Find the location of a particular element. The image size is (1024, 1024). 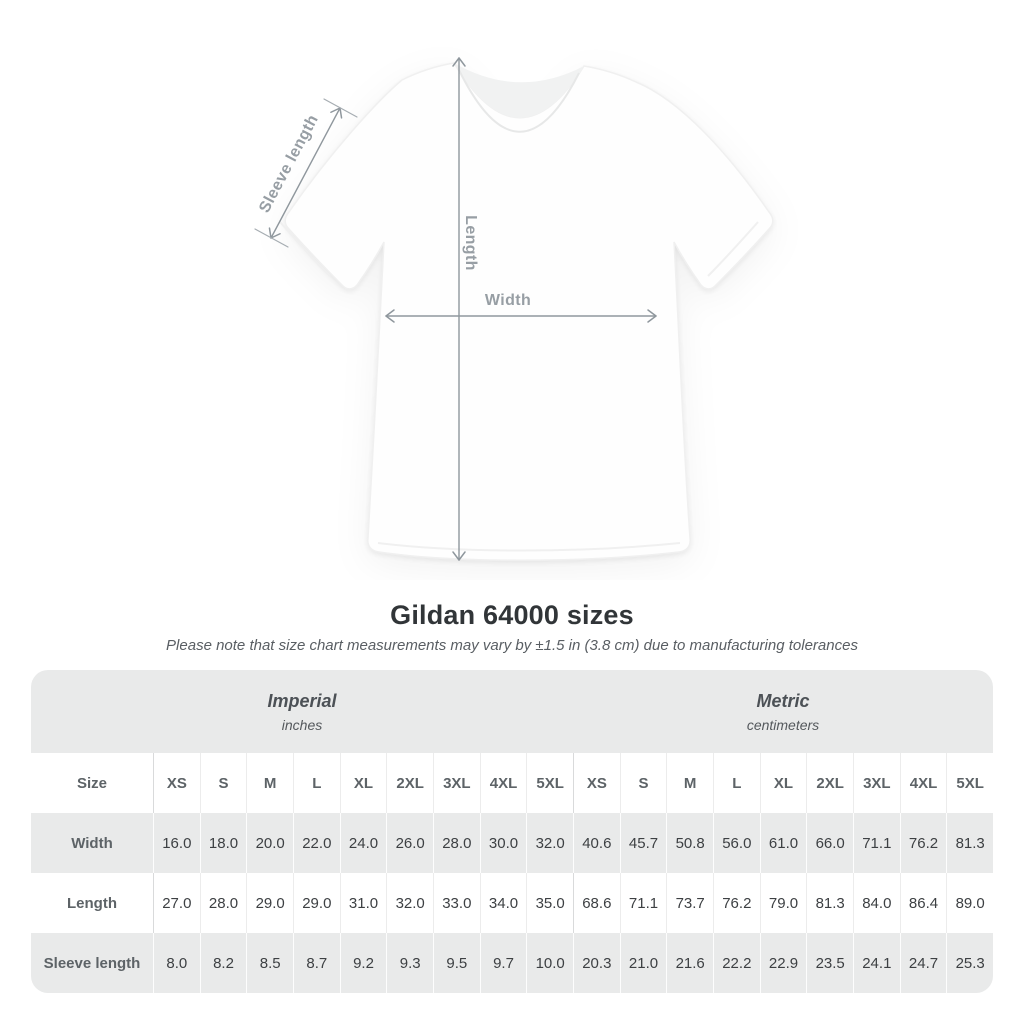

measure-value-cell: 66.0 is located at coordinates (829, 843).